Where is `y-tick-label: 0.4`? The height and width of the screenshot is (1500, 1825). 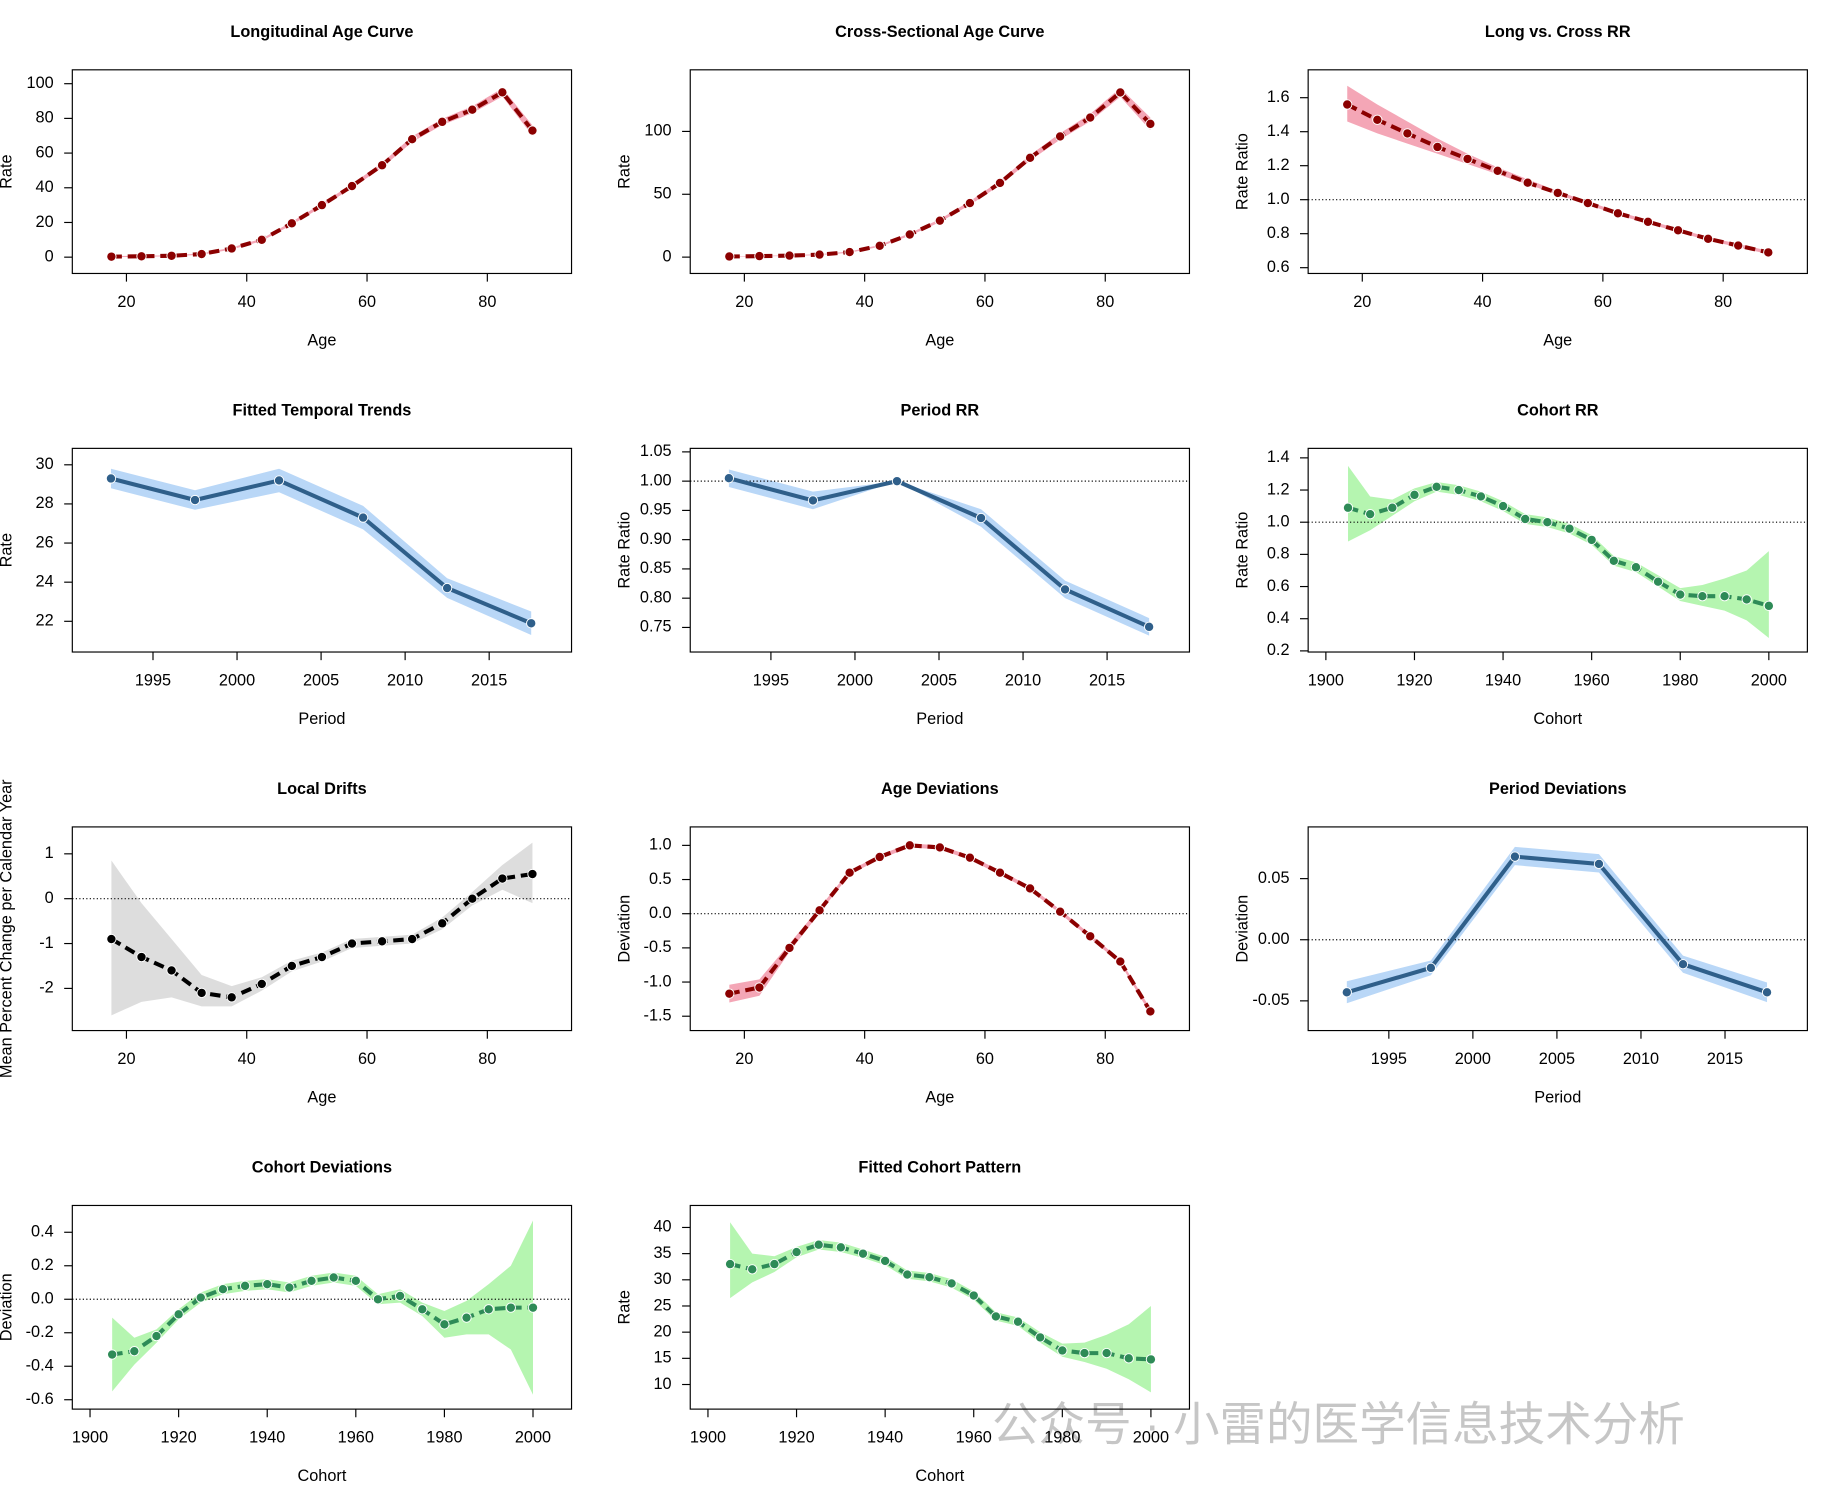
y-tick-label: 0.4 is located at coordinates (1278, 618).